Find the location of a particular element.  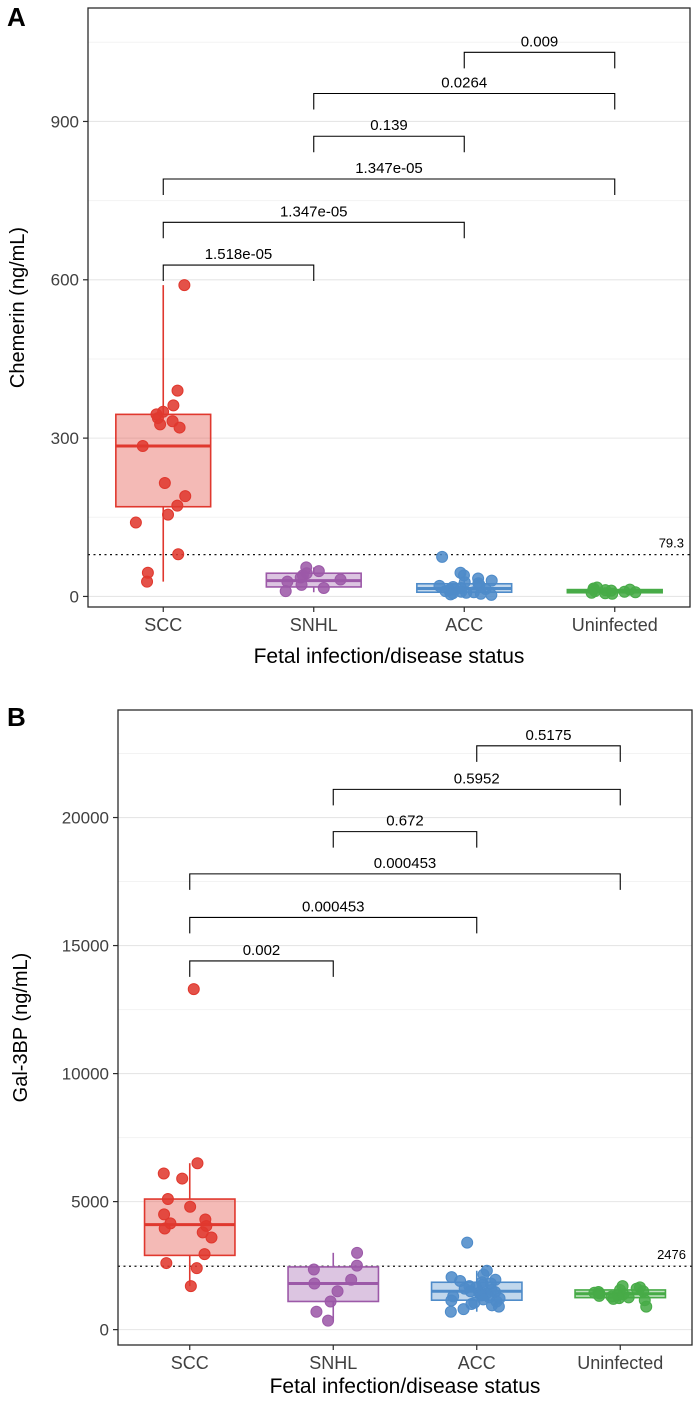

panel-a-label: A is located at coordinates (16, 17).